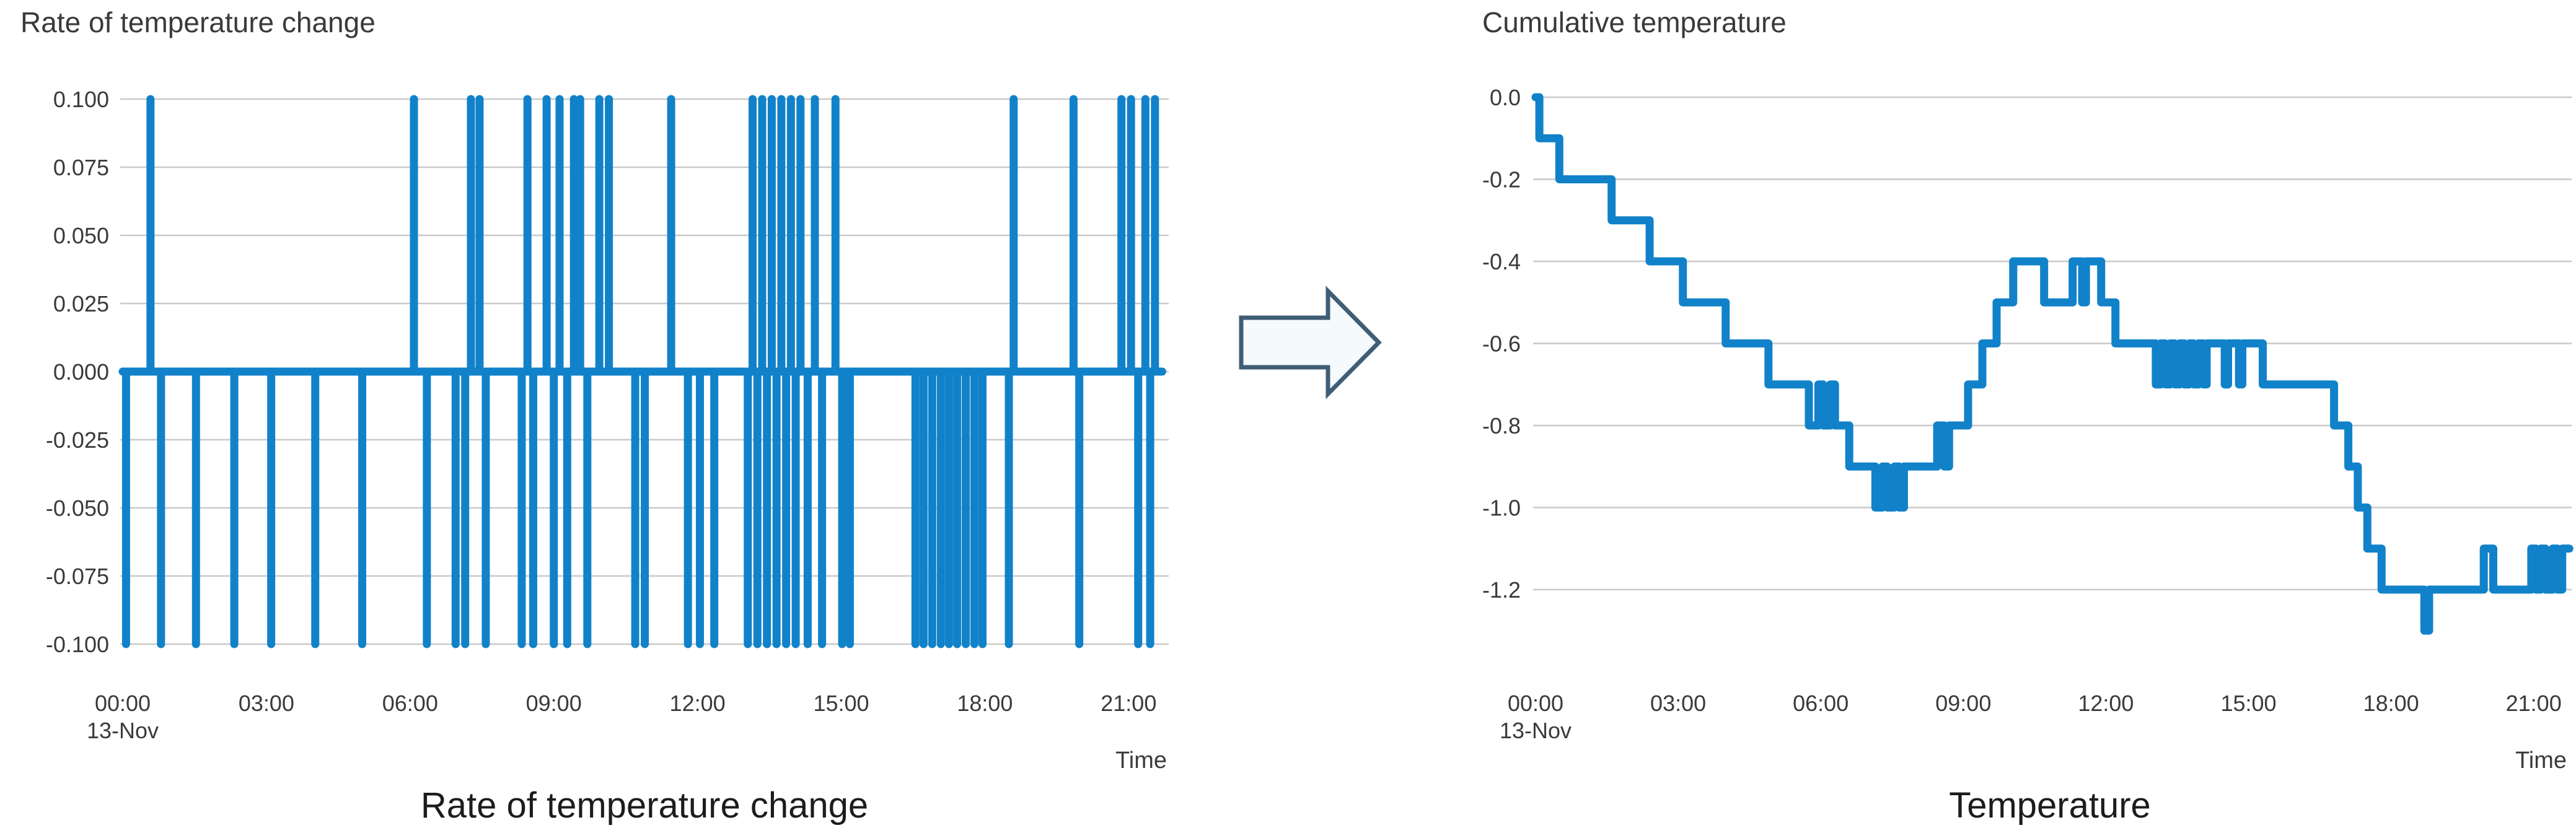  I want to click on right-arrow-shape, so click(1310, 342).